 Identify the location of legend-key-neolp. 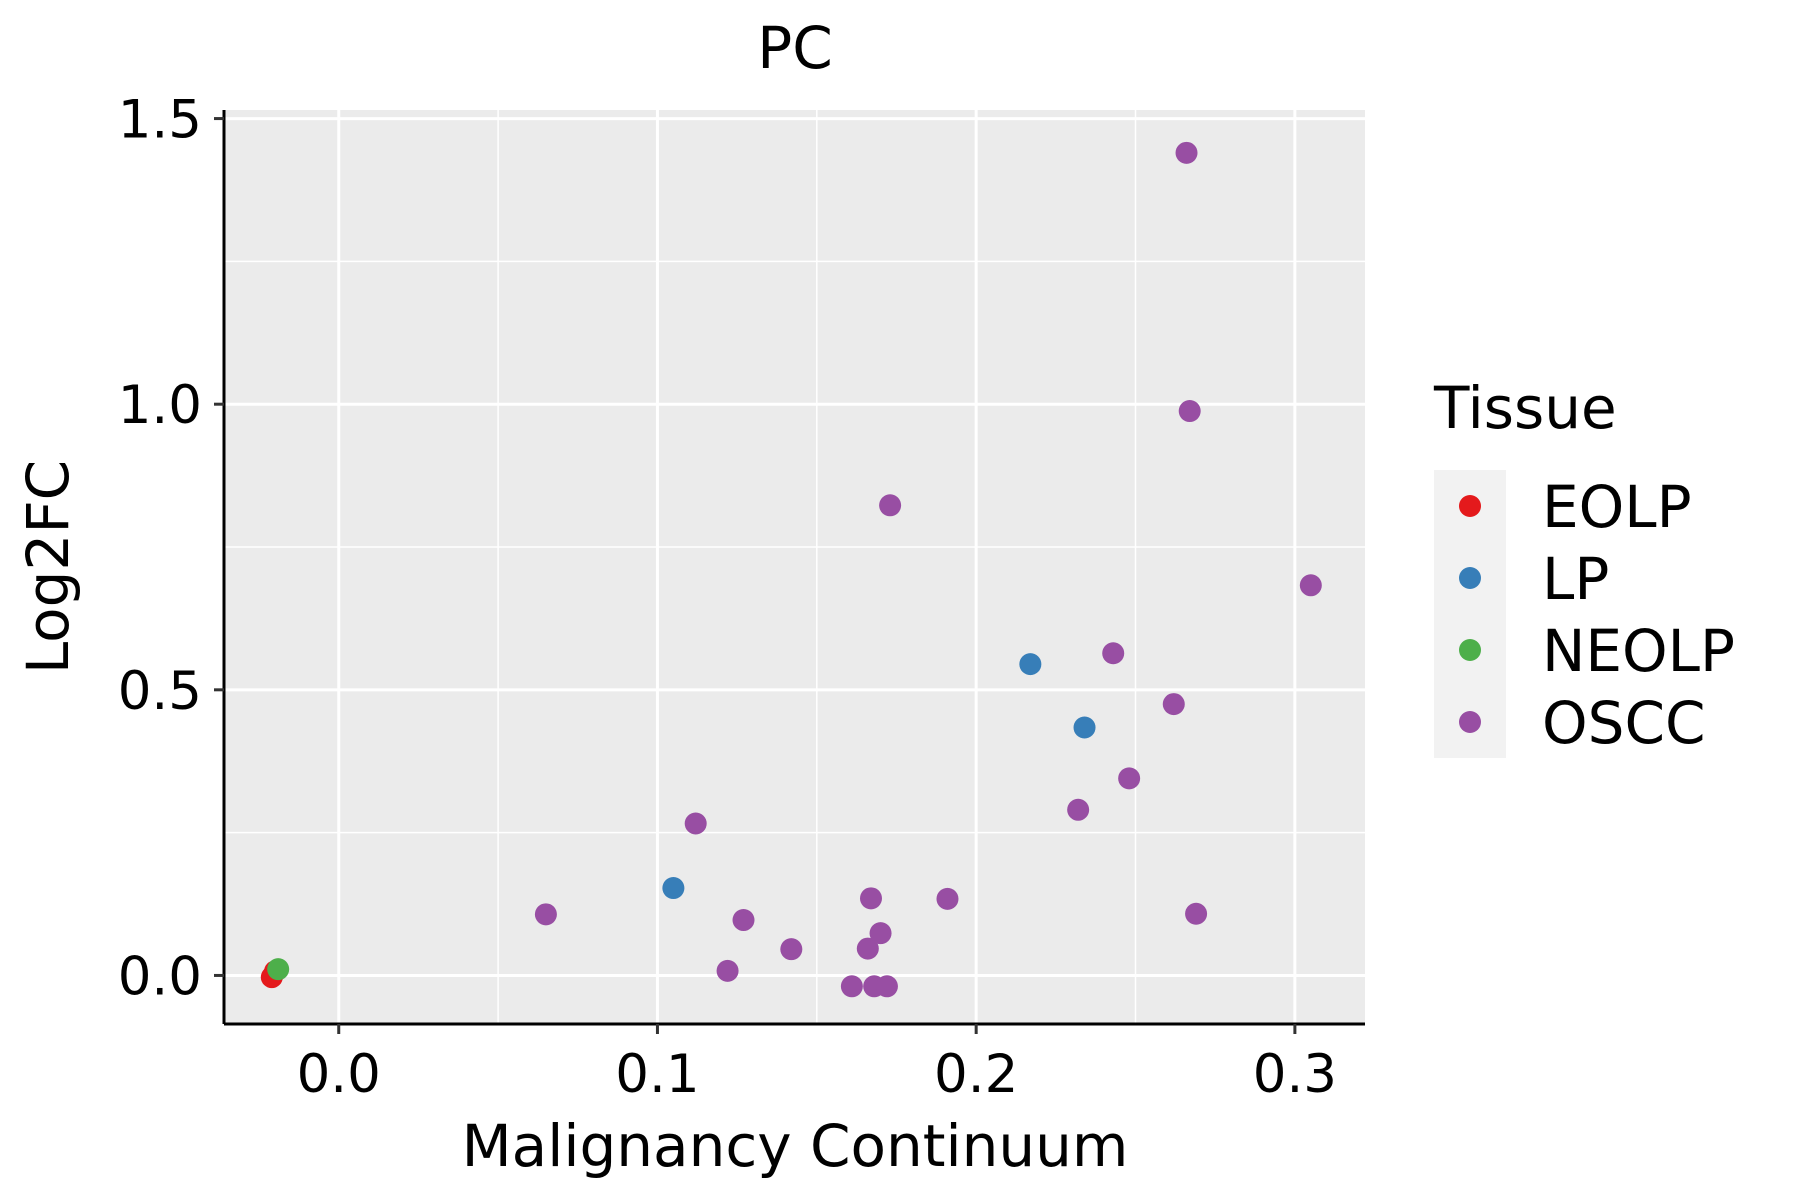
(1470, 650).